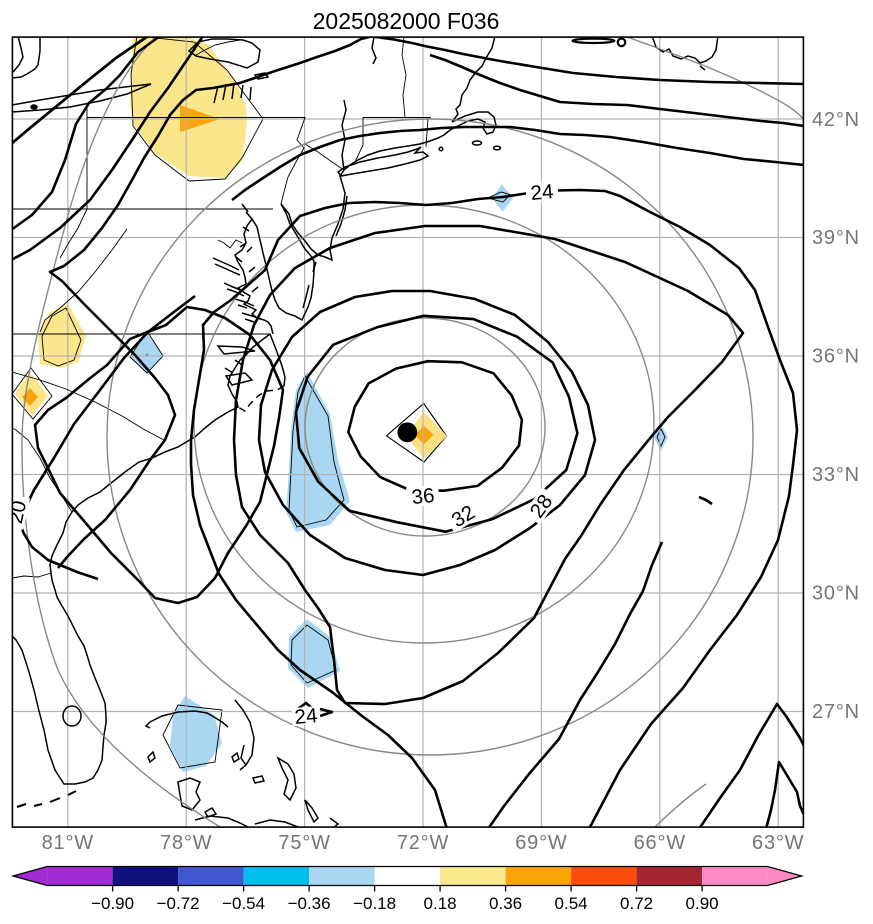 Image resolution: width=873 pixels, height=924 pixels. I want to click on svg-text: 27°N, so click(836, 712).